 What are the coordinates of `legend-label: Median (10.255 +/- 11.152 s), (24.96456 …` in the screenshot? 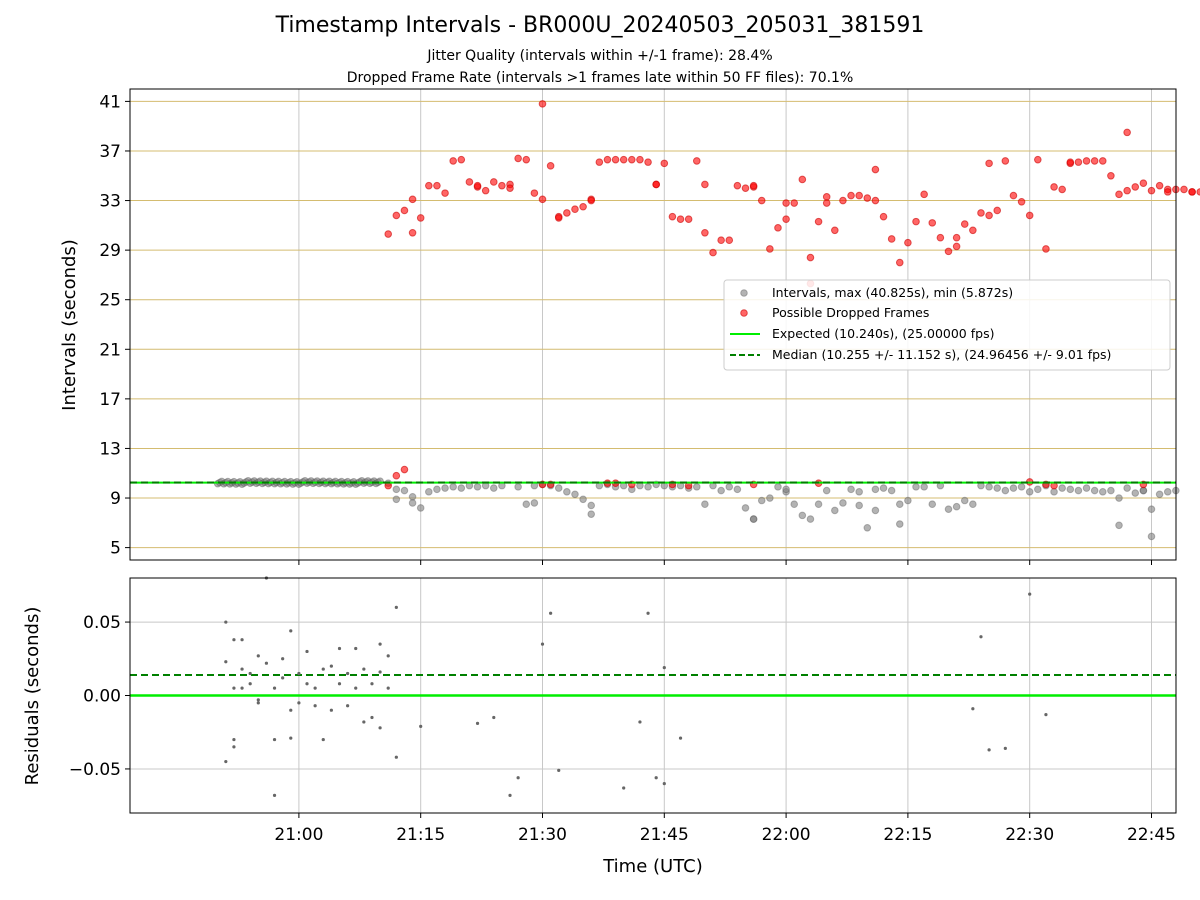 It's located at (941, 354).